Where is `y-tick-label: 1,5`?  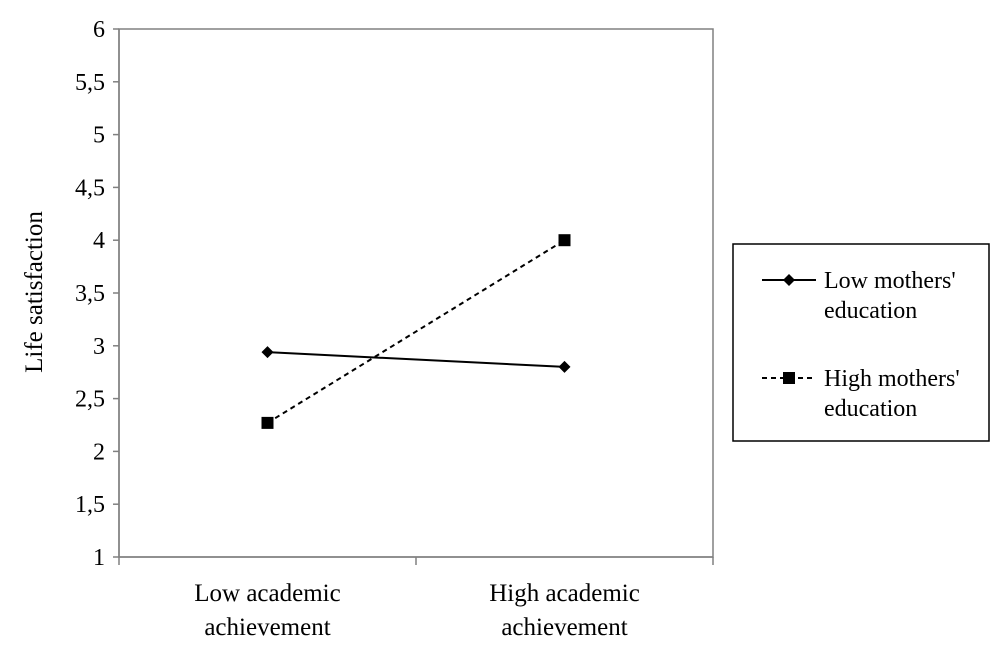 y-tick-label: 1,5 is located at coordinates (90, 505).